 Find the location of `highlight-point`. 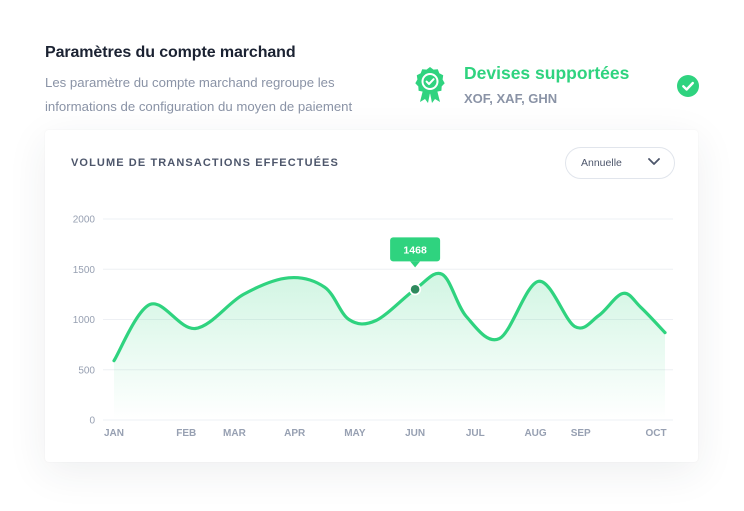

highlight-point is located at coordinates (415, 289).